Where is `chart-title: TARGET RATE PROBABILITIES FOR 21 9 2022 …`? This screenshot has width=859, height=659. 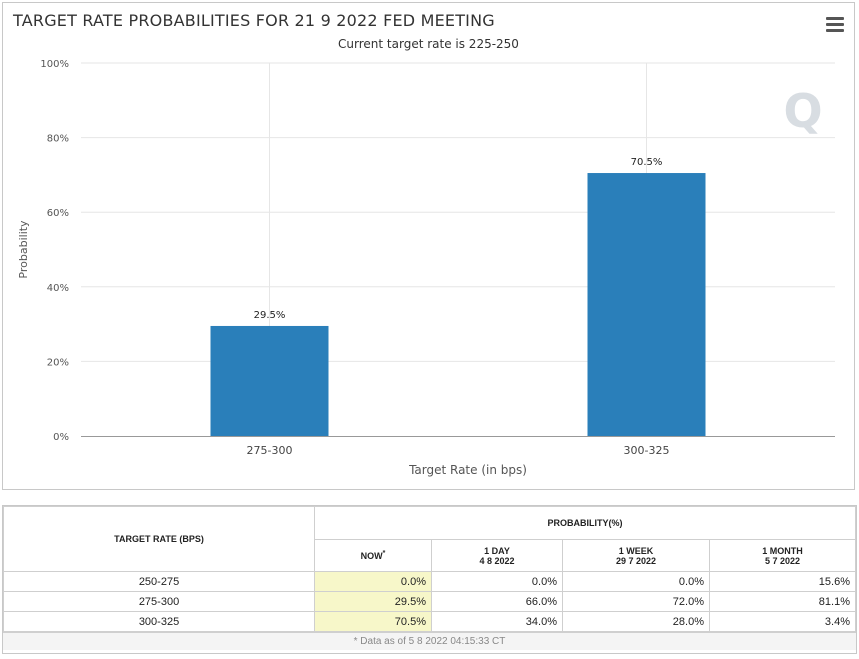
chart-title: TARGET RATE PROBABILITIES FOR 21 9 2022 … is located at coordinates (254, 20).